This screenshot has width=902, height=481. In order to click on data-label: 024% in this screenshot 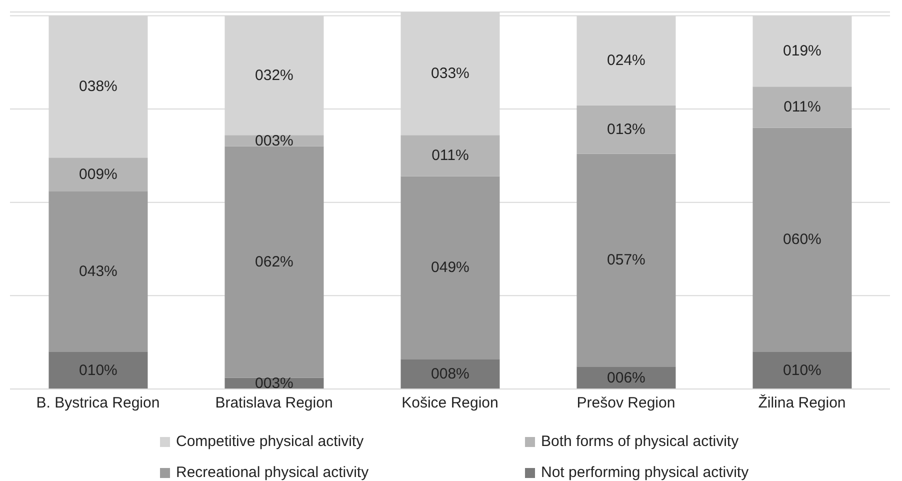, I will do `click(626, 61)`.